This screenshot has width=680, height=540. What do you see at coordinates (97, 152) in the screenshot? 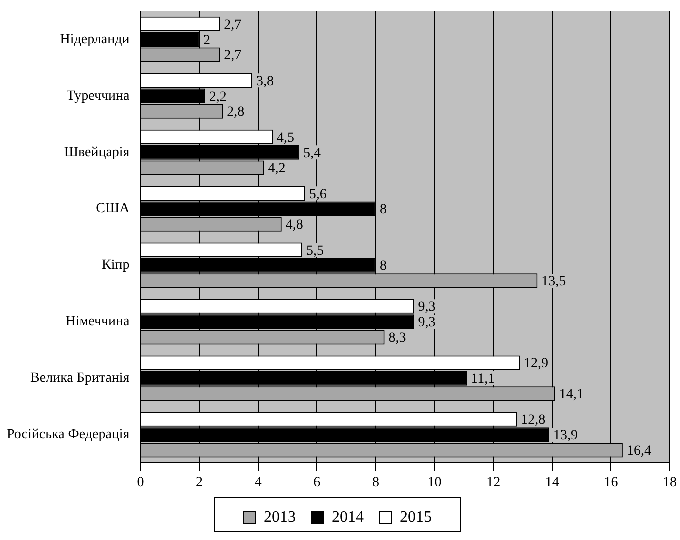
I see `y-tick-label: Швейцарія` at bounding box center [97, 152].